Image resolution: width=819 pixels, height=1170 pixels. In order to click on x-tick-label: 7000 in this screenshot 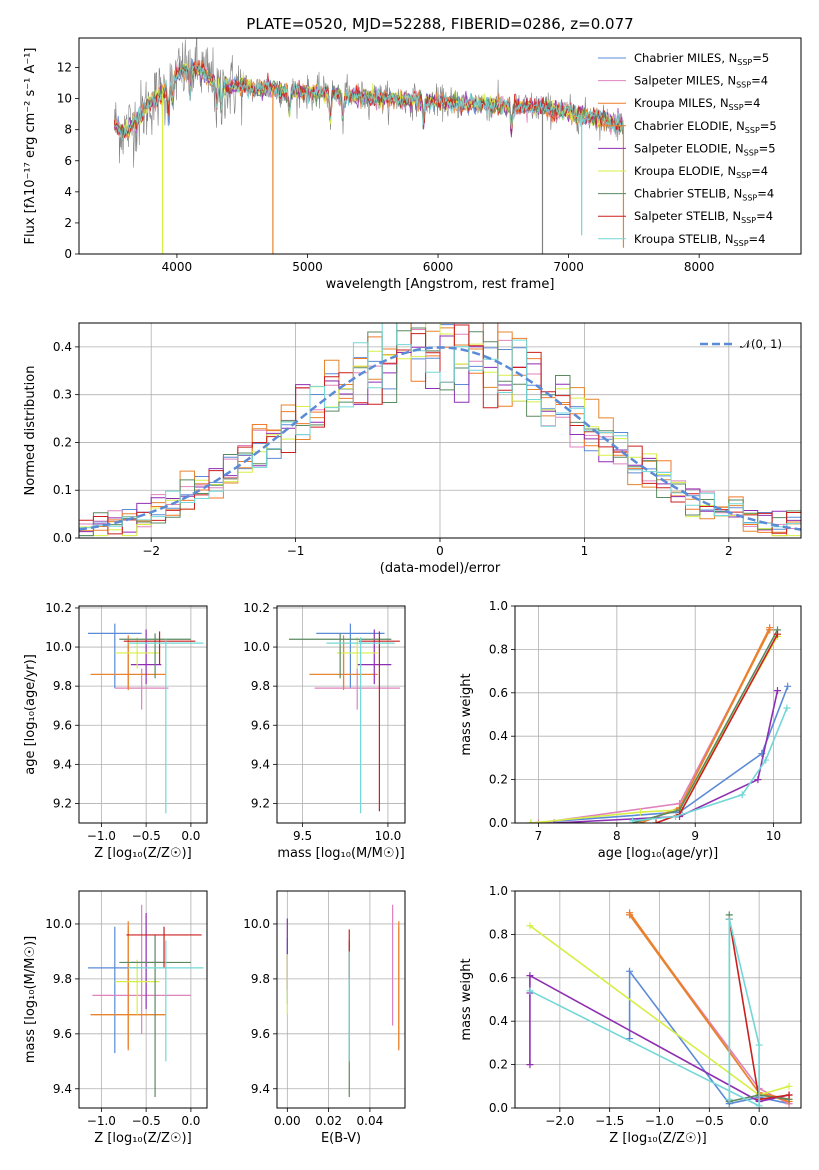, I will do `click(568, 267)`.